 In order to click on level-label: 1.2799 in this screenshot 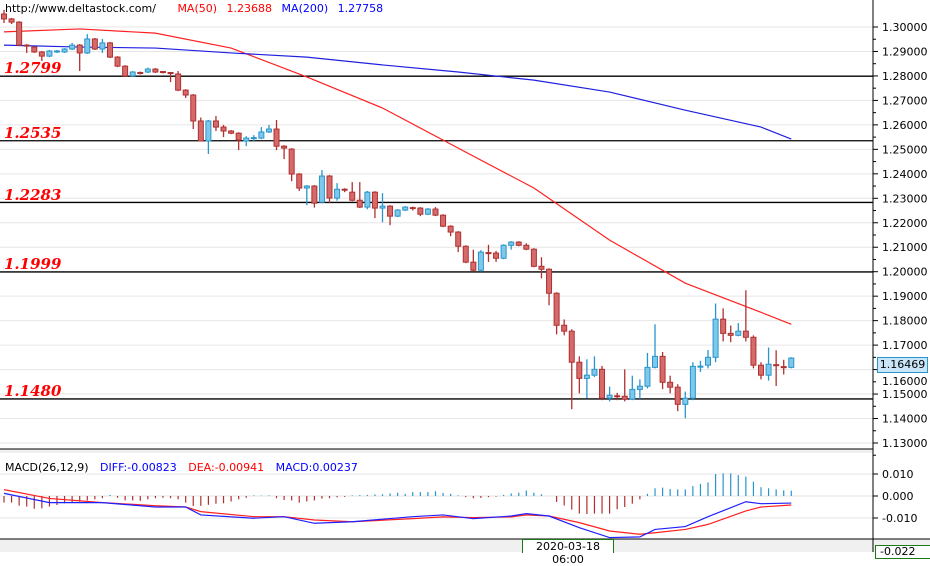, I will do `click(33, 68)`.